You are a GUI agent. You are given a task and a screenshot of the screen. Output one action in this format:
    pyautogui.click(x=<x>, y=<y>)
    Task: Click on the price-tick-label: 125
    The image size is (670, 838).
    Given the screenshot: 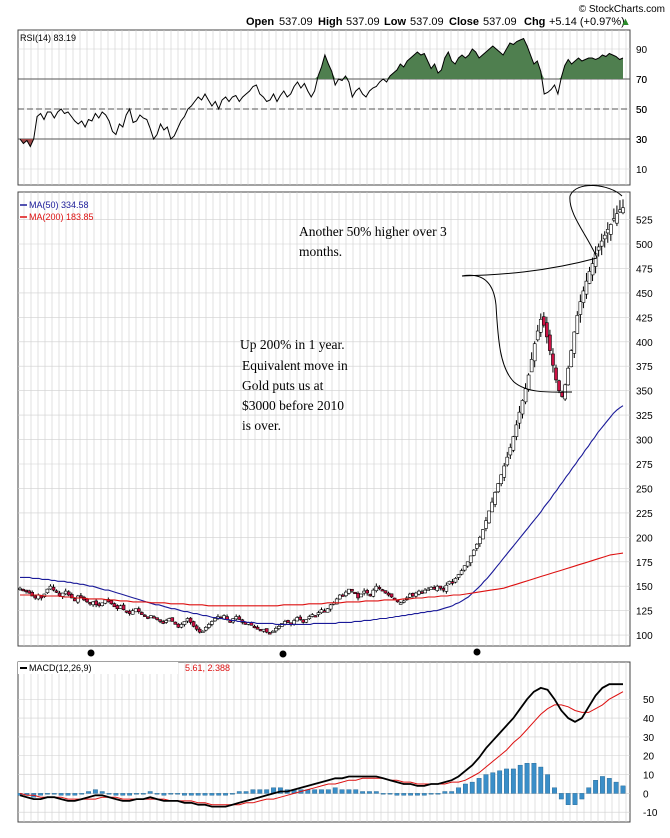 What is the action you would take?
    pyautogui.click(x=644, y=612)
    